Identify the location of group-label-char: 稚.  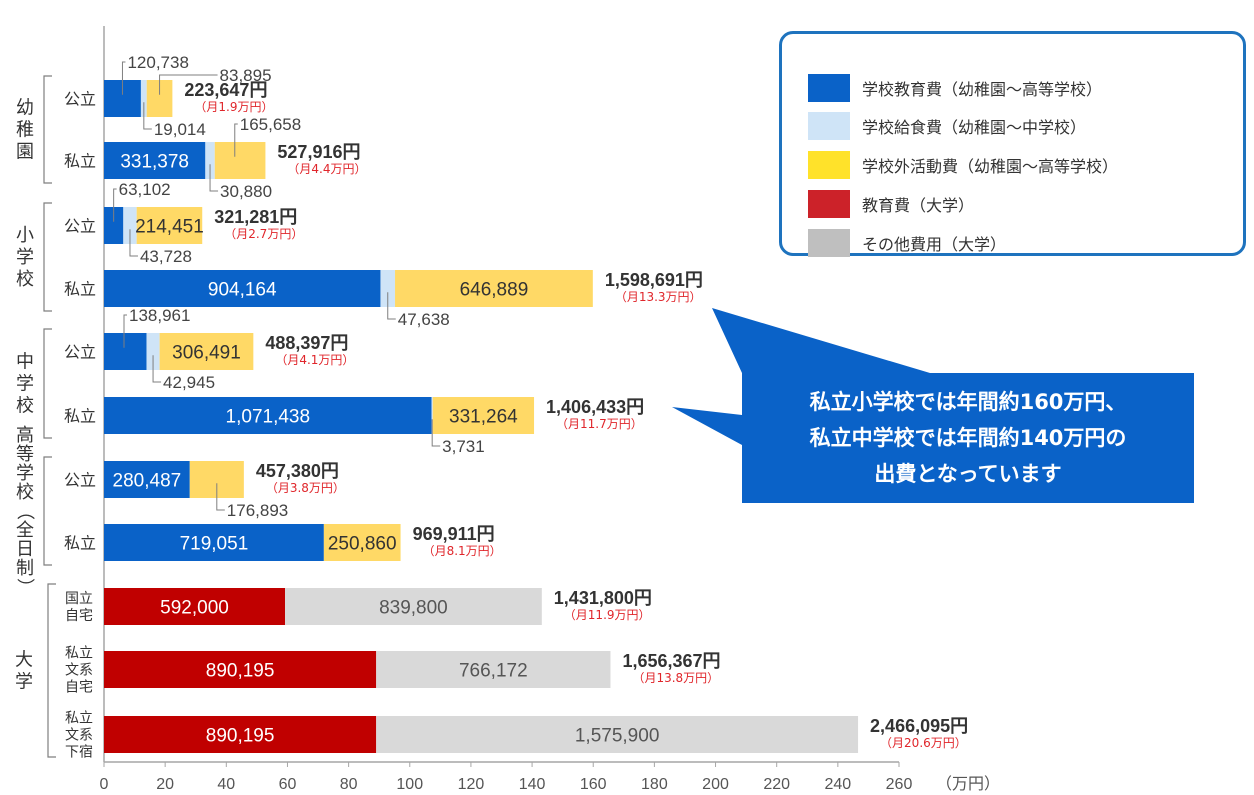
(25, 130).